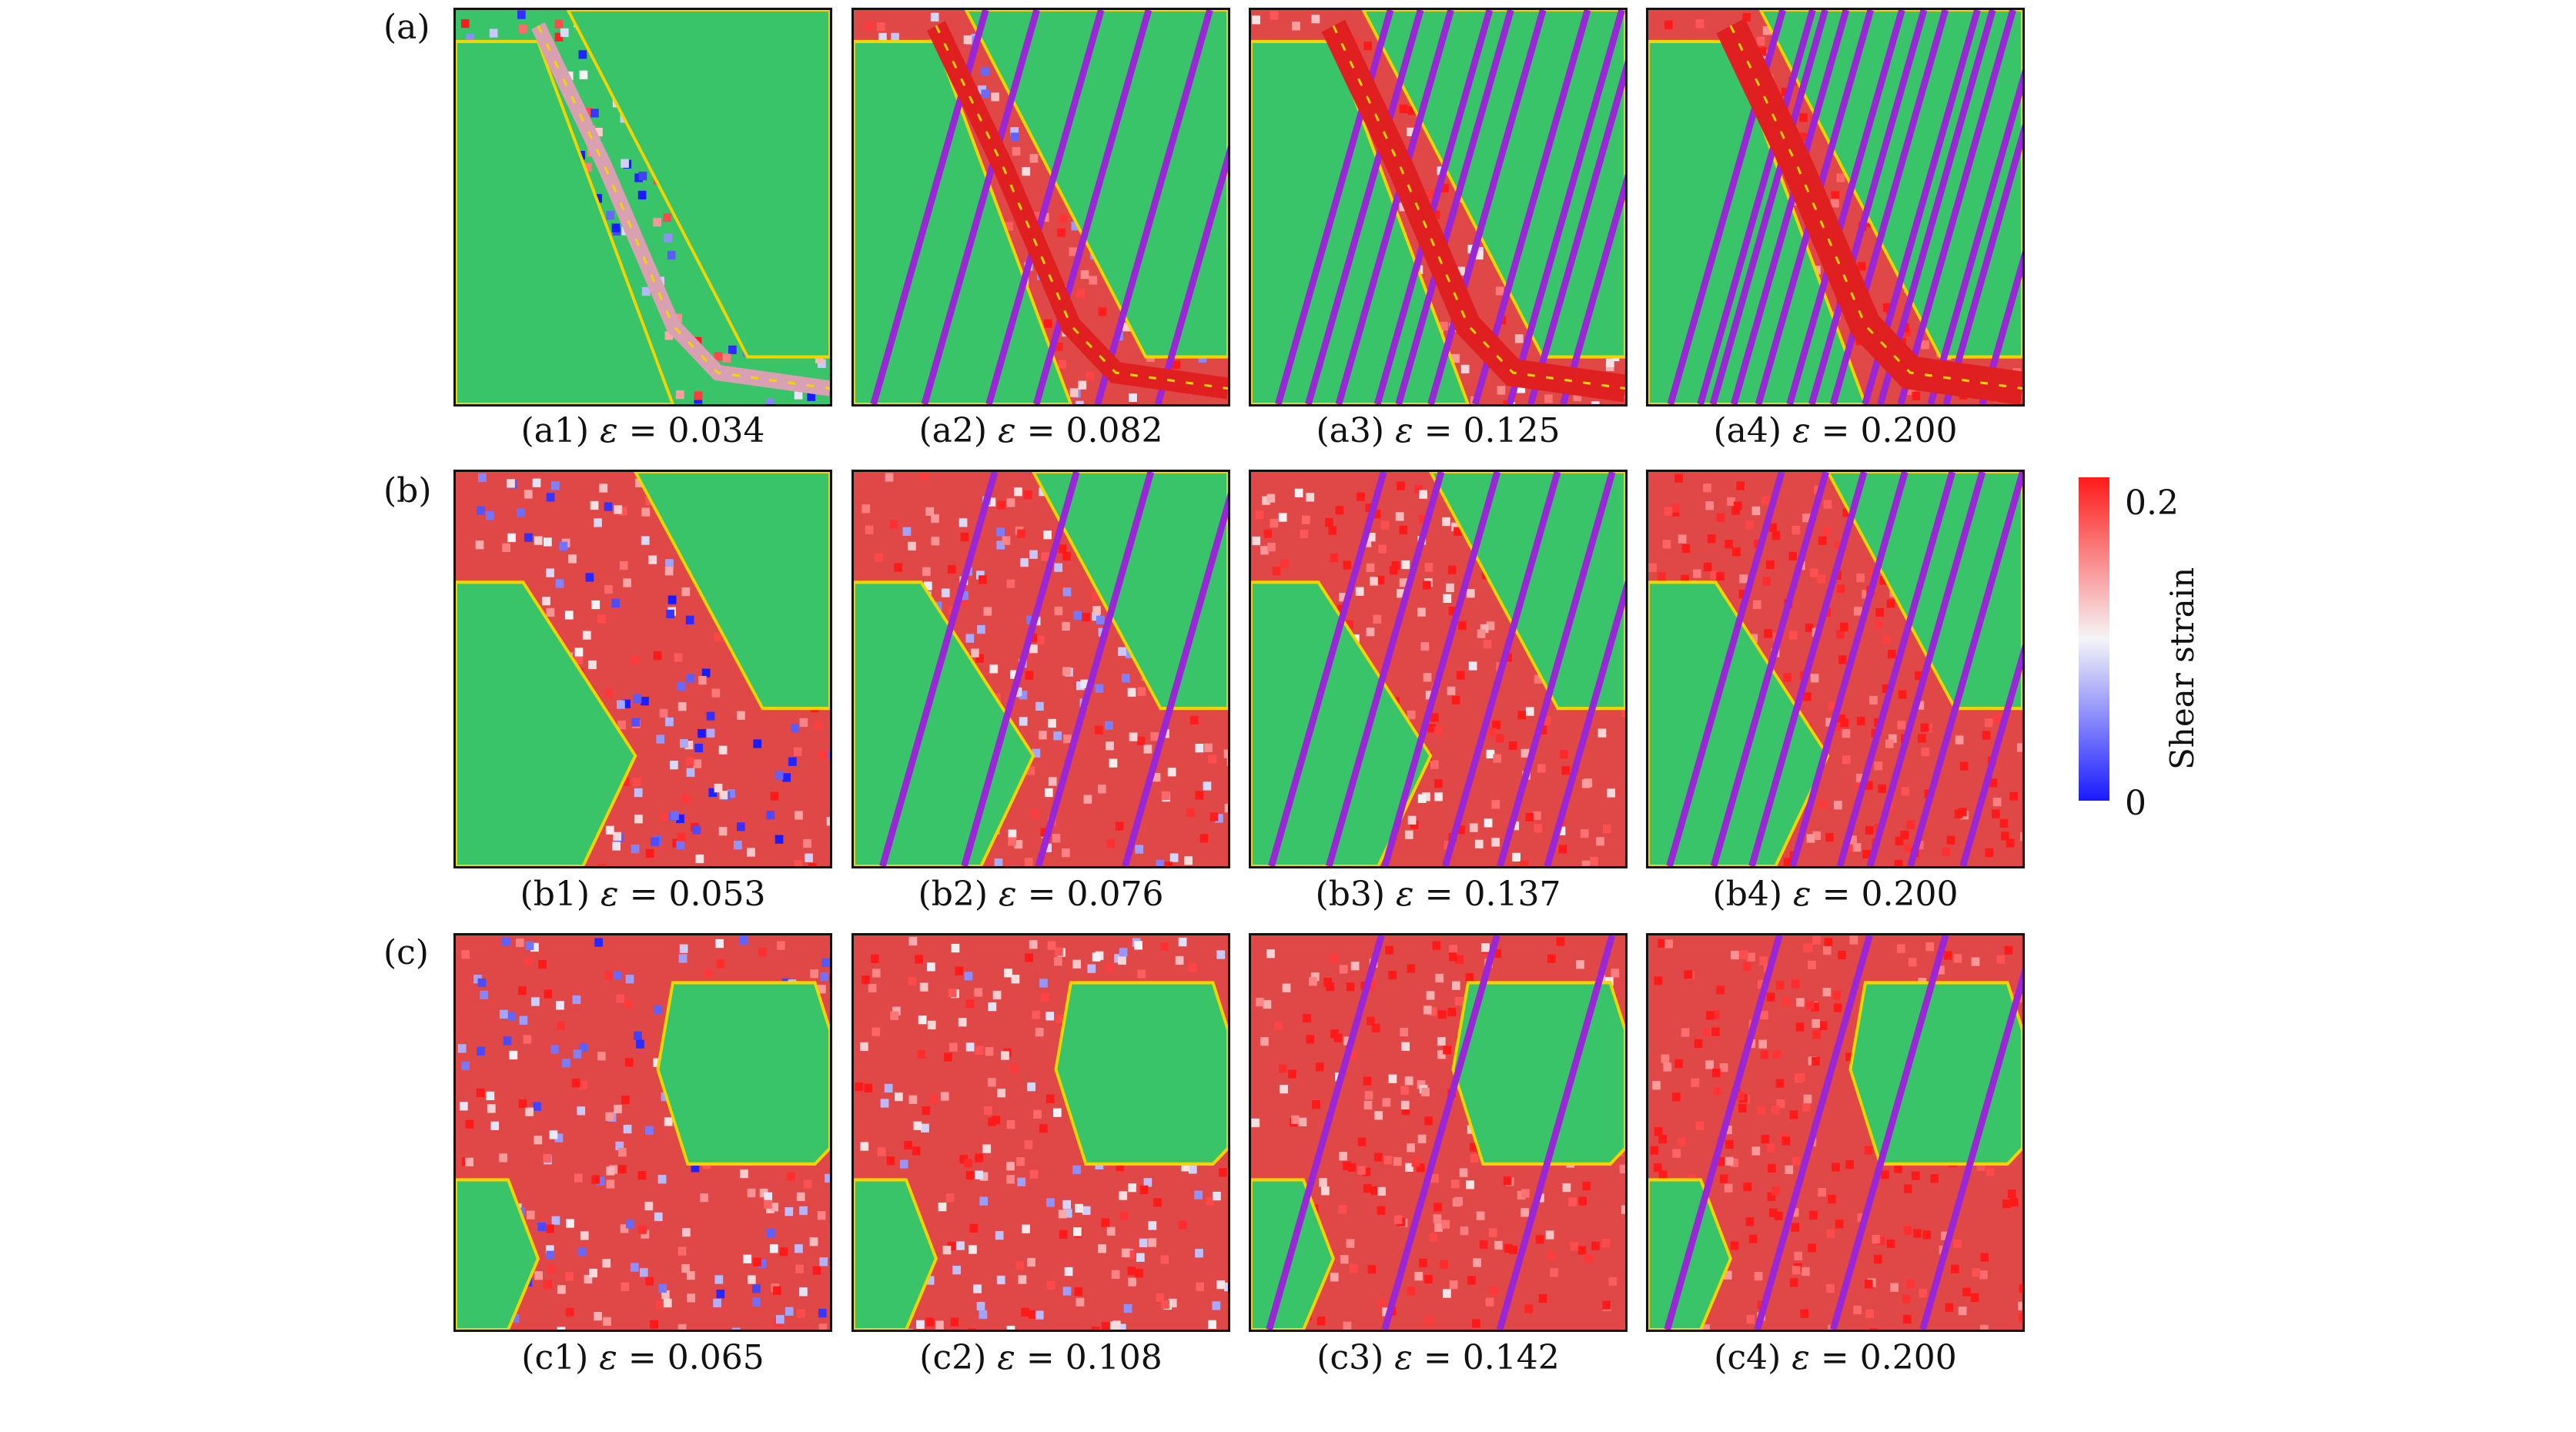 The image size is (2576, 1432). I want to click on panel-a4-image, so click(1835, 207).